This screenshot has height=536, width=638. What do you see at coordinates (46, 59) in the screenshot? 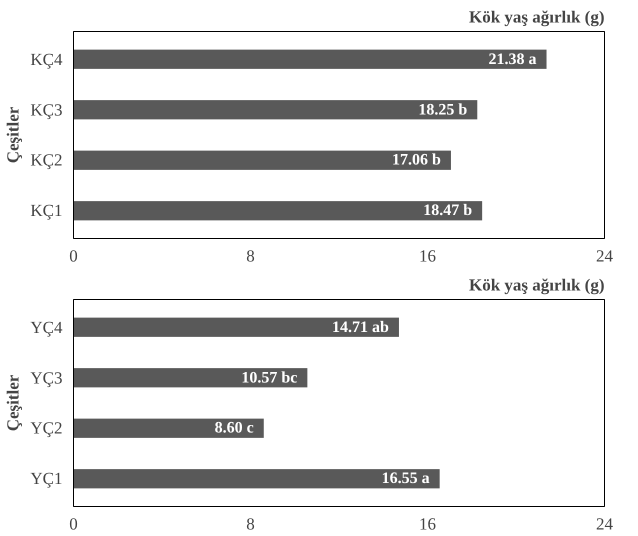
I see `y-tick-label: KÇ4` at bounding box center [46, 59].